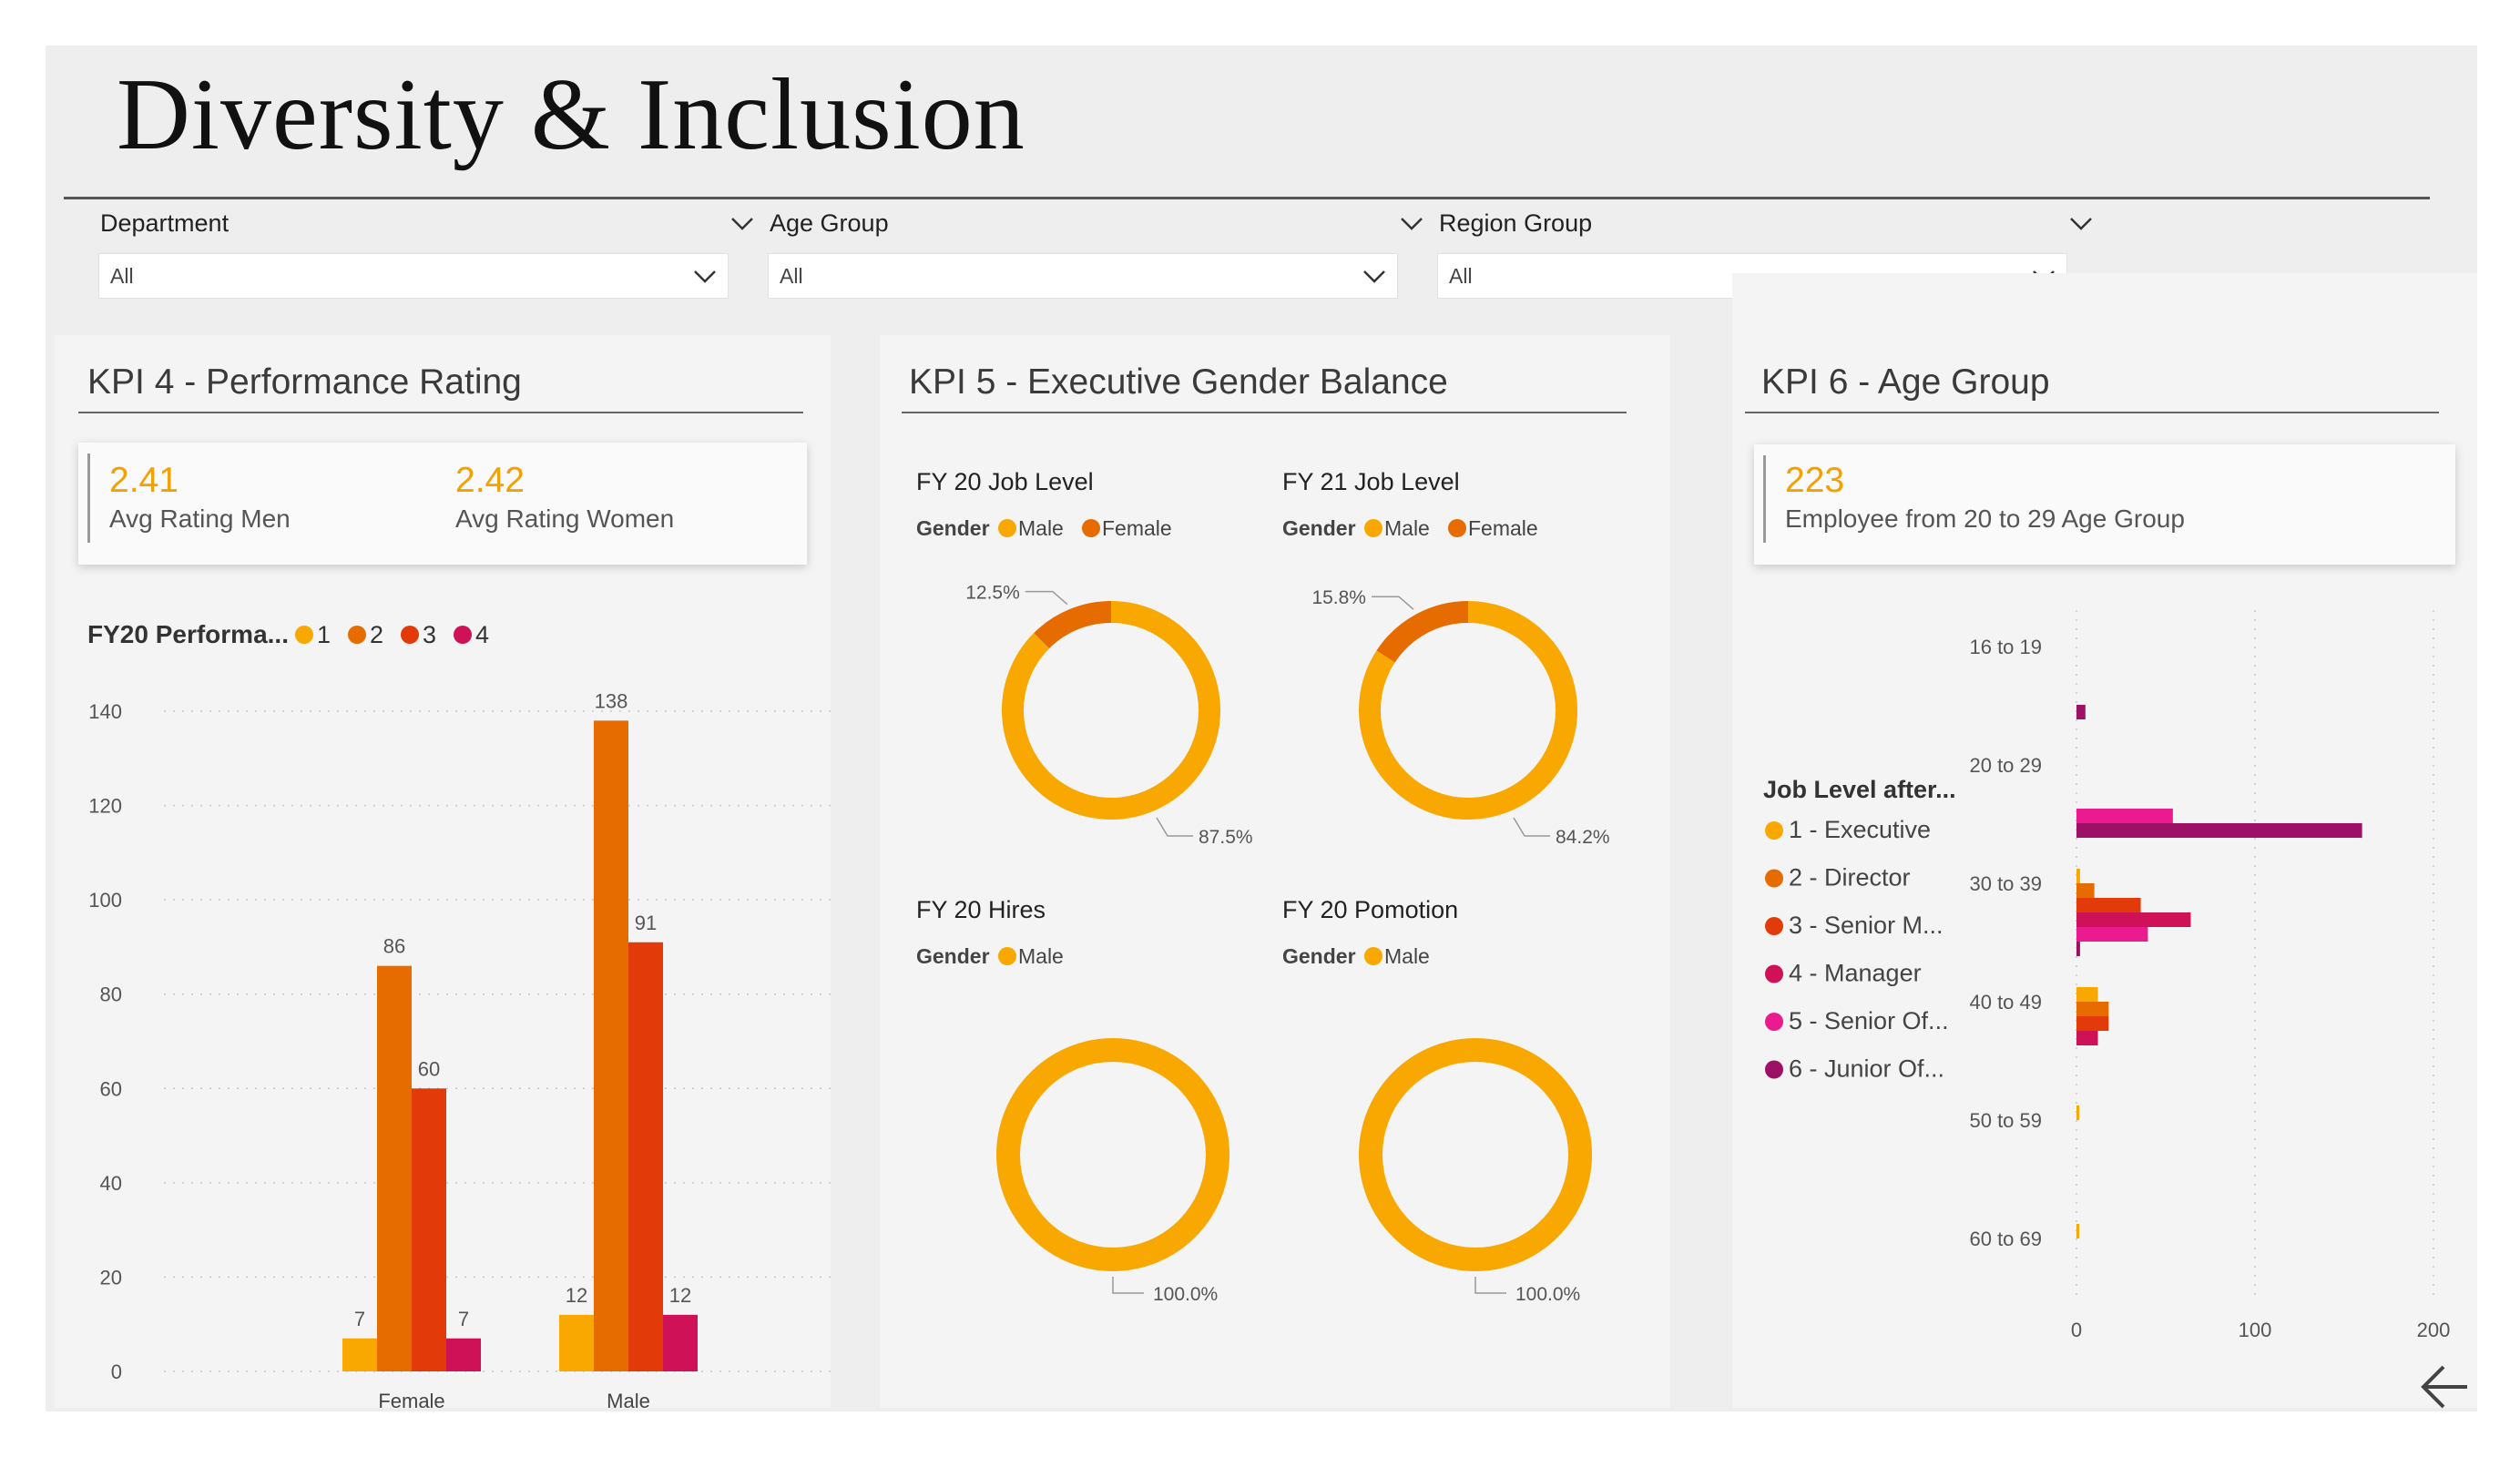 Image resolution: width=2520 pixels, height=1457 pixels. I want to click on y-tick-label: 140, so click(105, 712).